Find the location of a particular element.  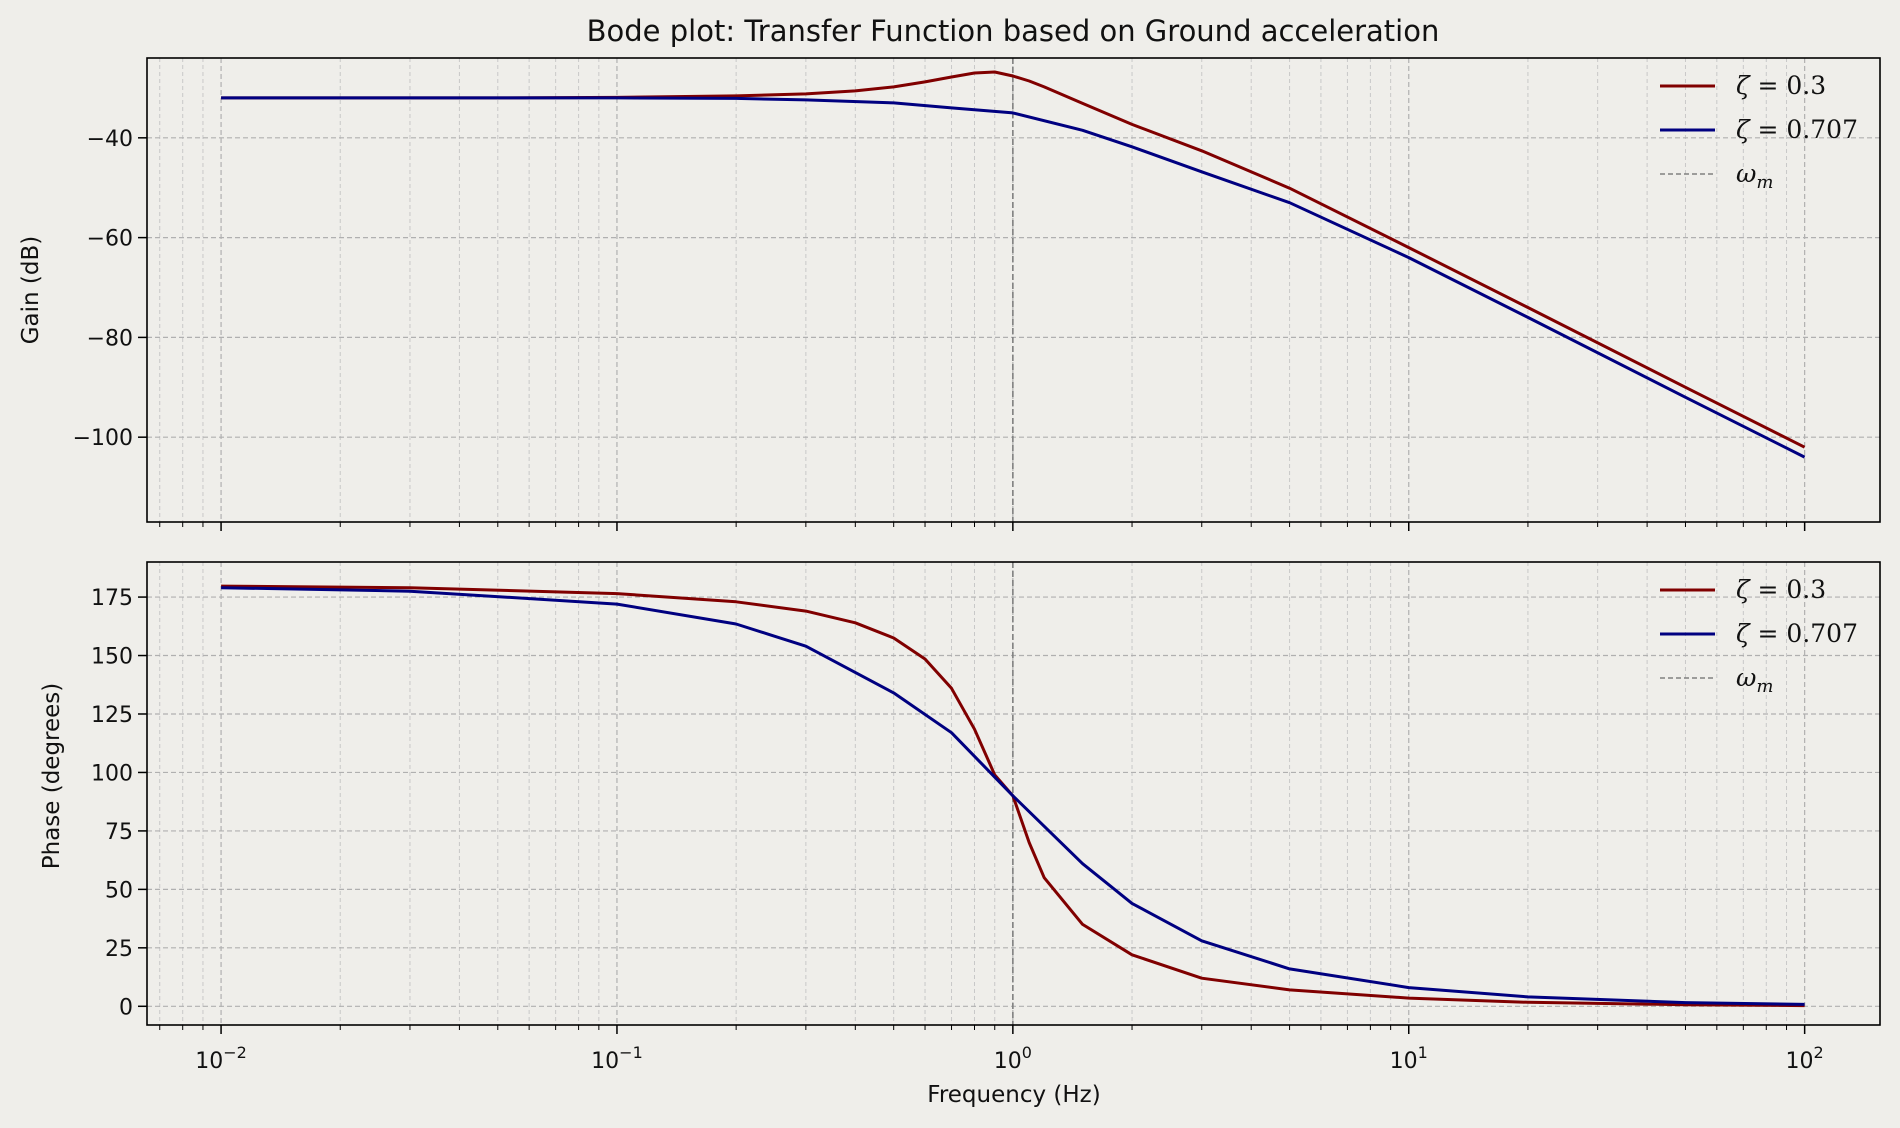

y-tick-label: 100 is located at coordinates (112, 773).